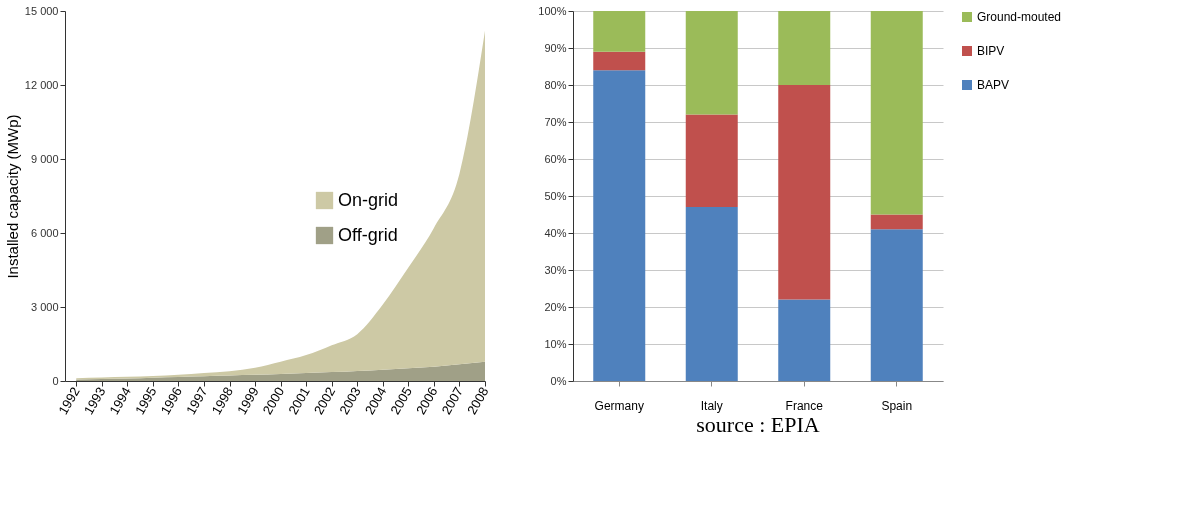  I want to click on x-tick-label: France, so click(804, 405).